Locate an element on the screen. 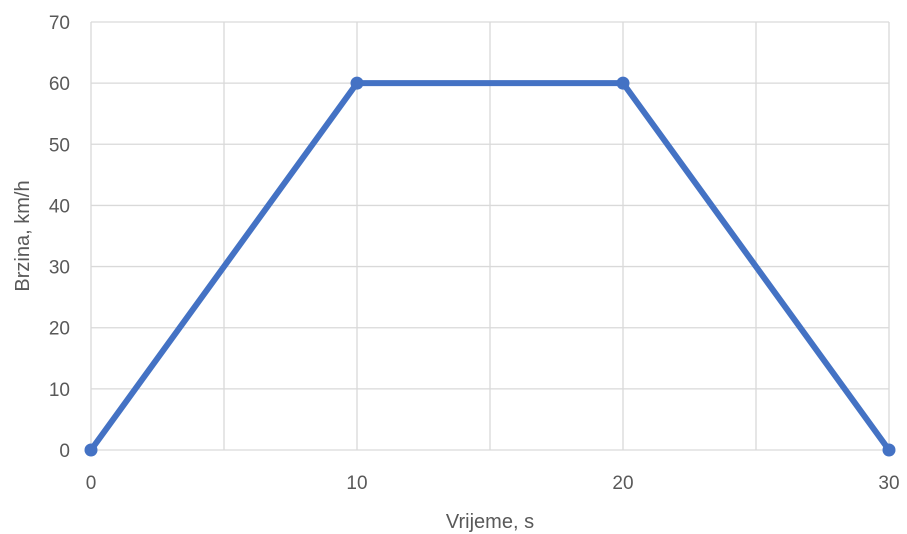  y-tick-label: 50 is located at coordinates (59, 145).